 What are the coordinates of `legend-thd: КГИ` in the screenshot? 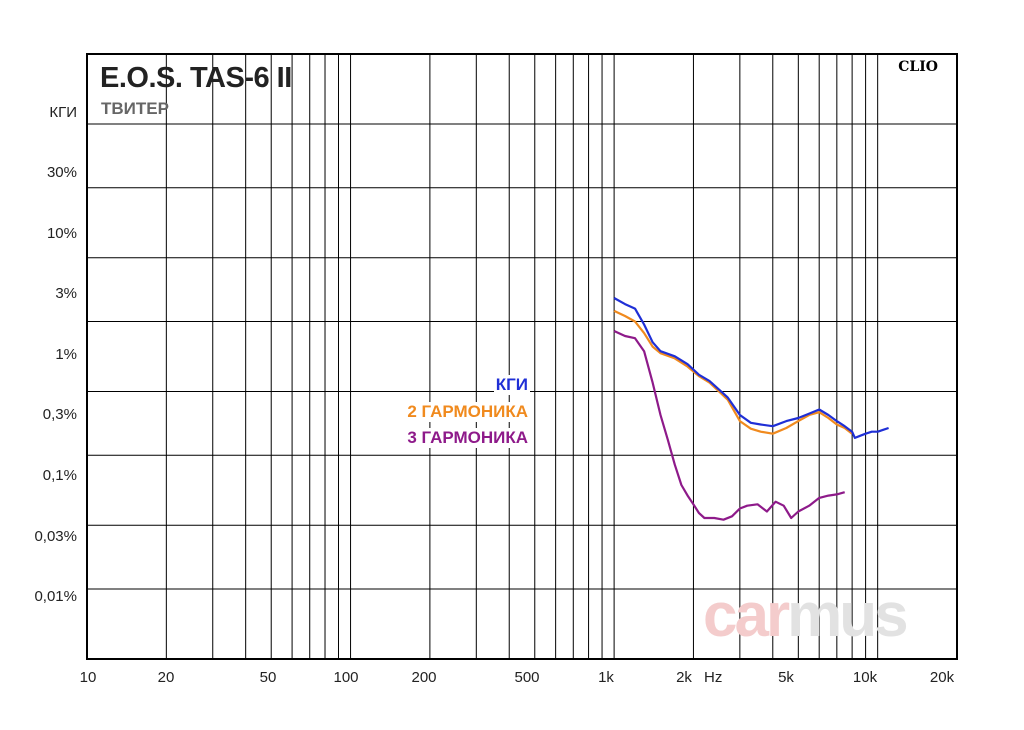 It's located at (511, 385).